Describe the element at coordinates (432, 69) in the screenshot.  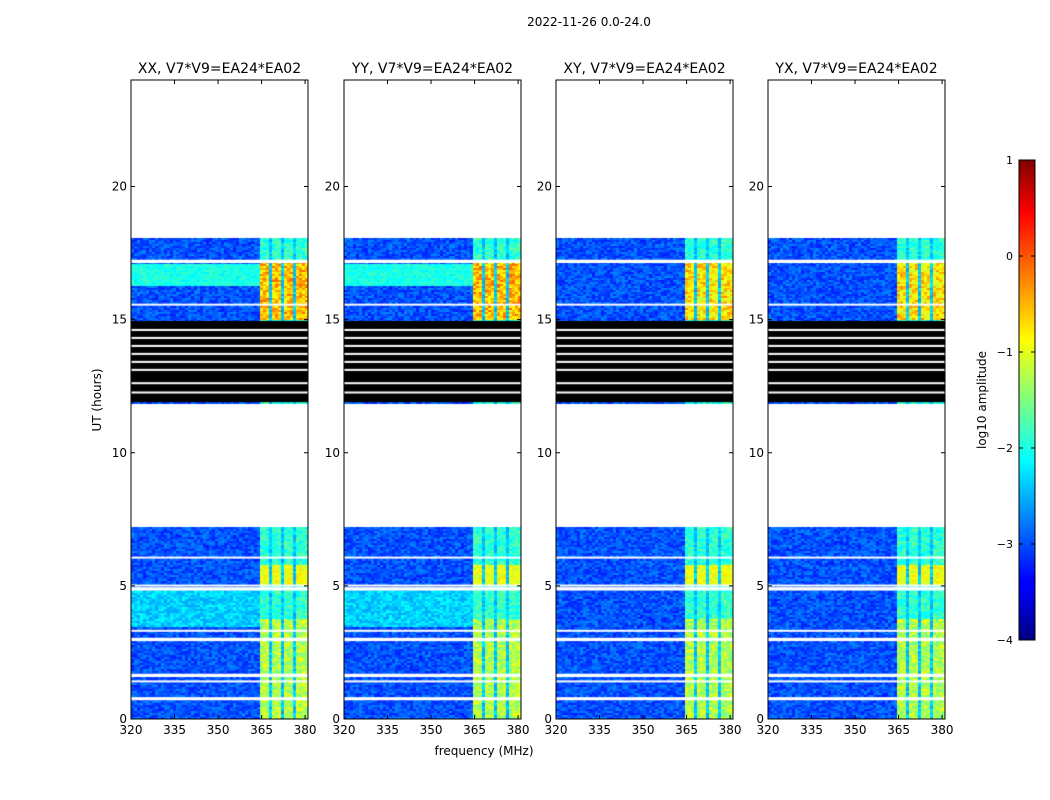
I see `panel-title: YY, V7*V9=EA24*EA02` at that location.